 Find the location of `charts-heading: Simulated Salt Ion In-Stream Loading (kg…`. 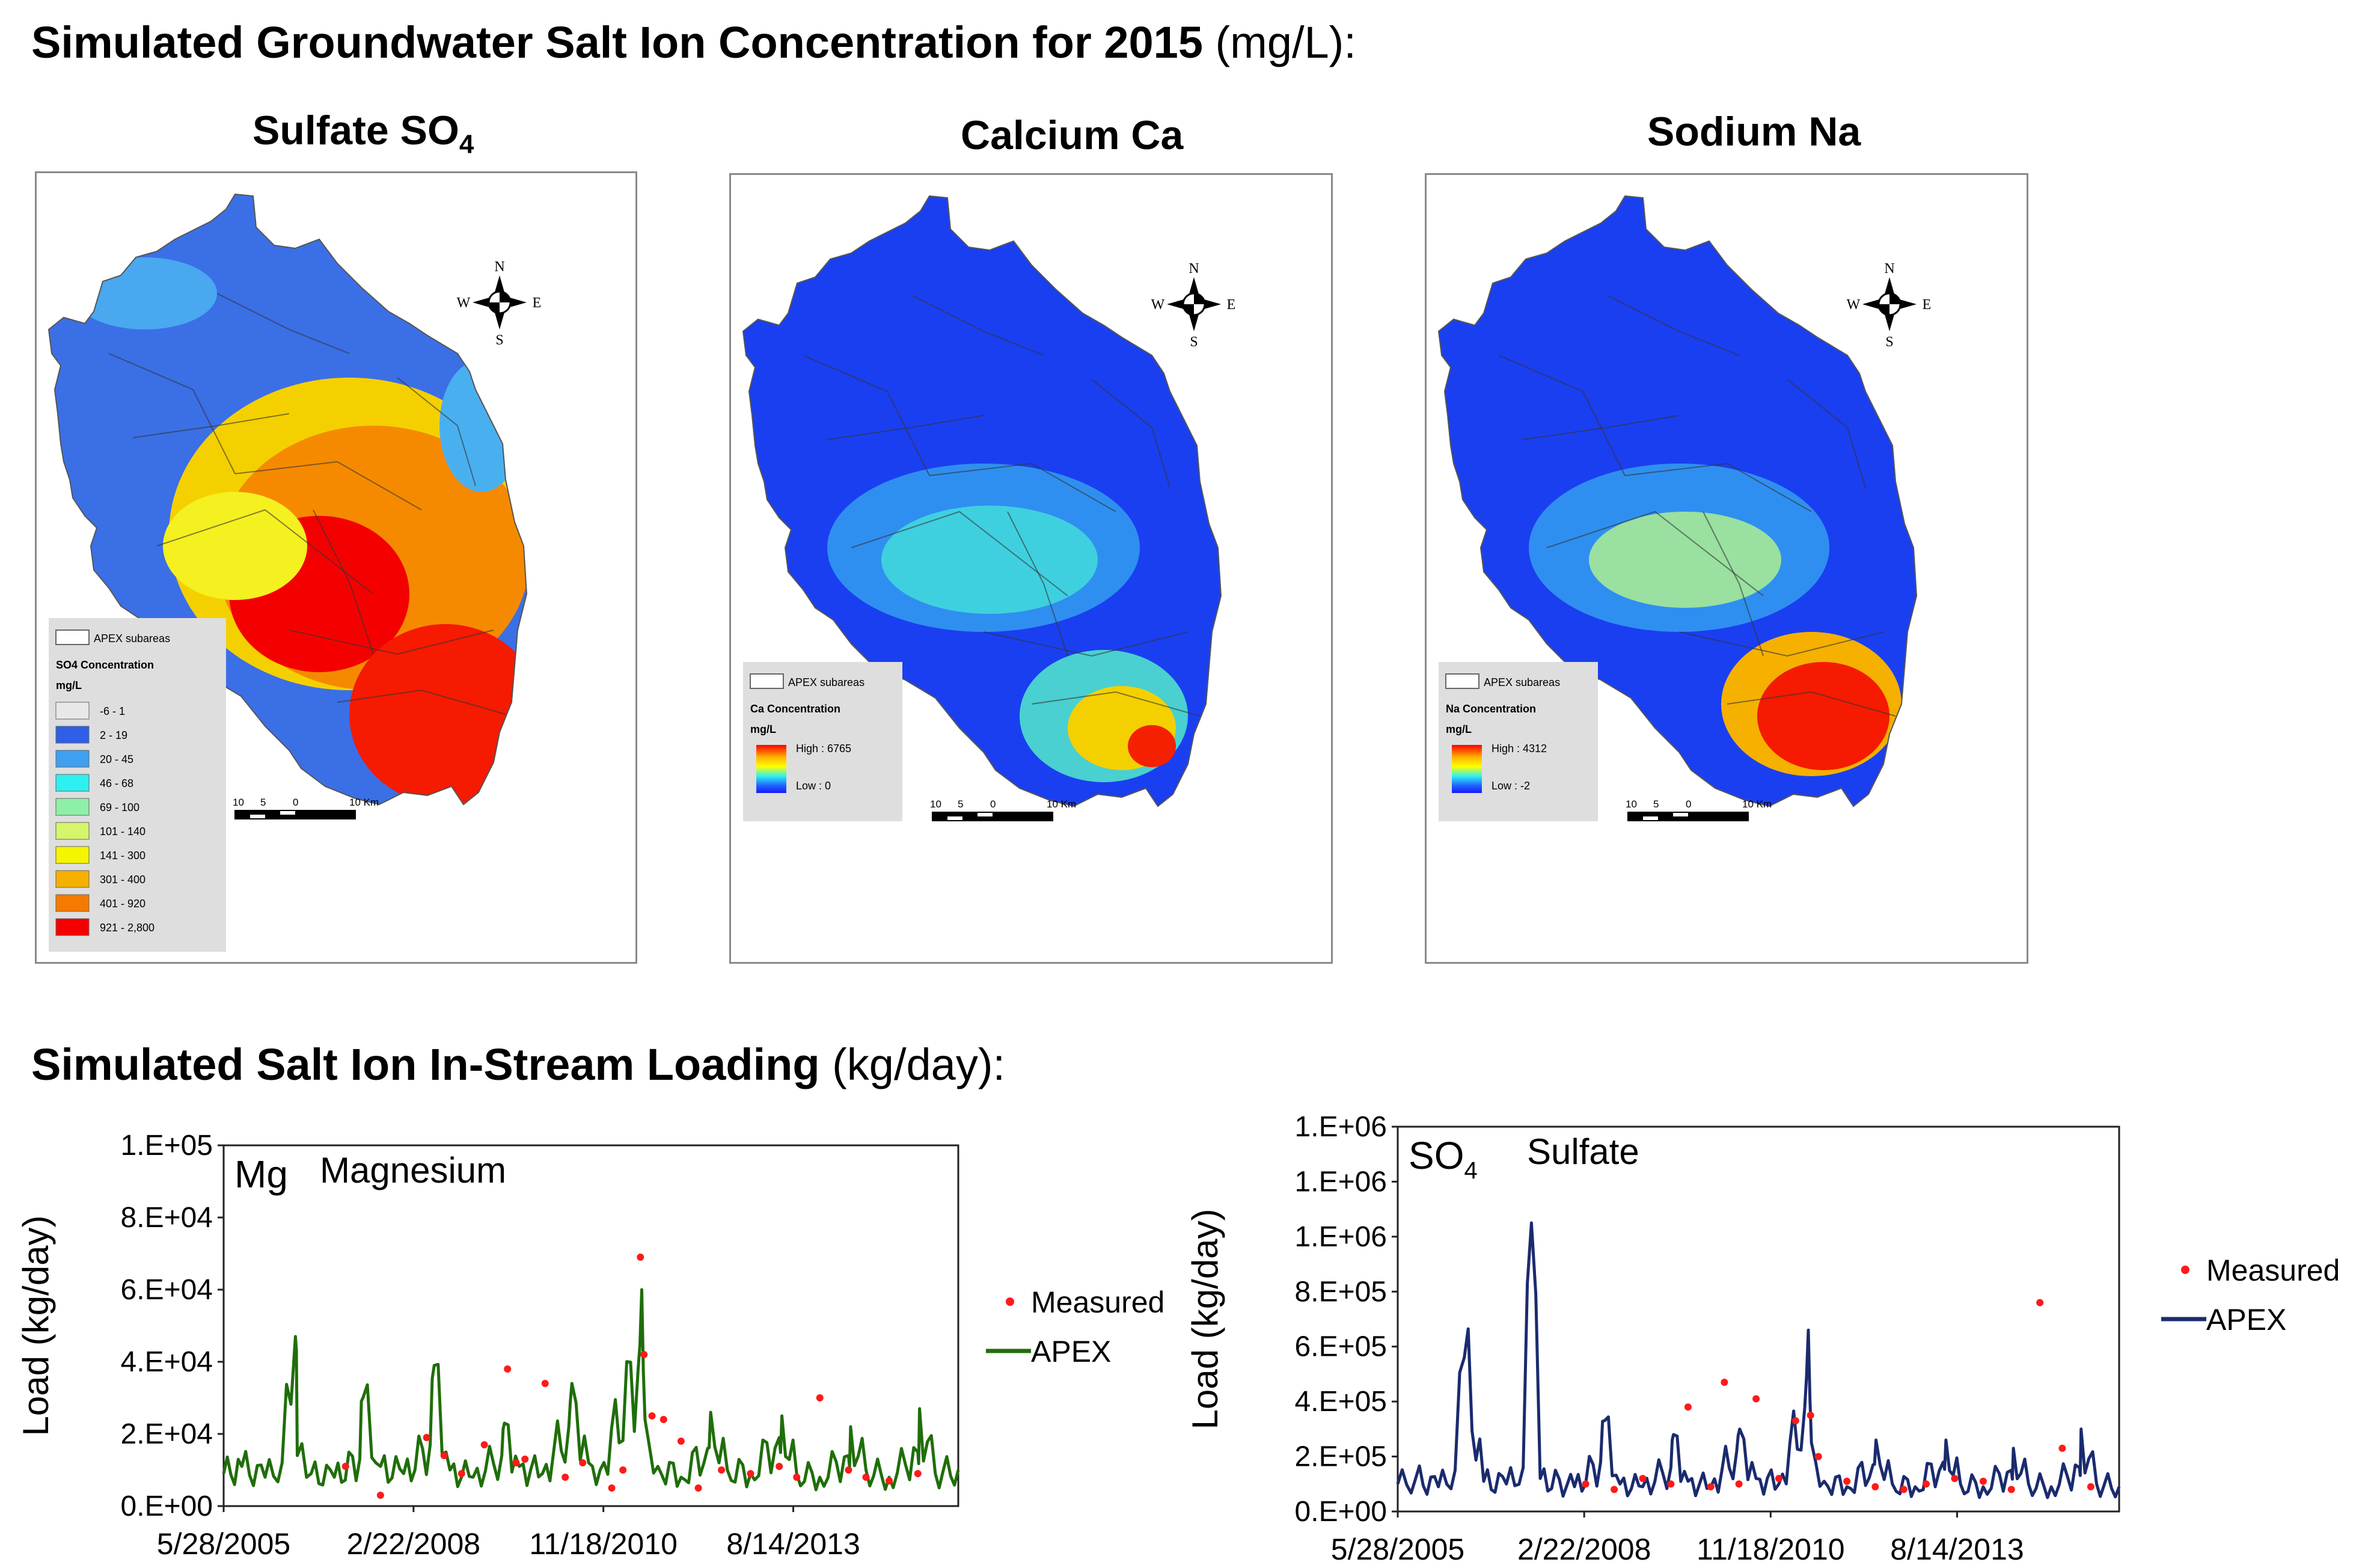

charts-heading: Simulated Salt Ion In-Stream Loading (kg… is located at coordinates (518, 1064).